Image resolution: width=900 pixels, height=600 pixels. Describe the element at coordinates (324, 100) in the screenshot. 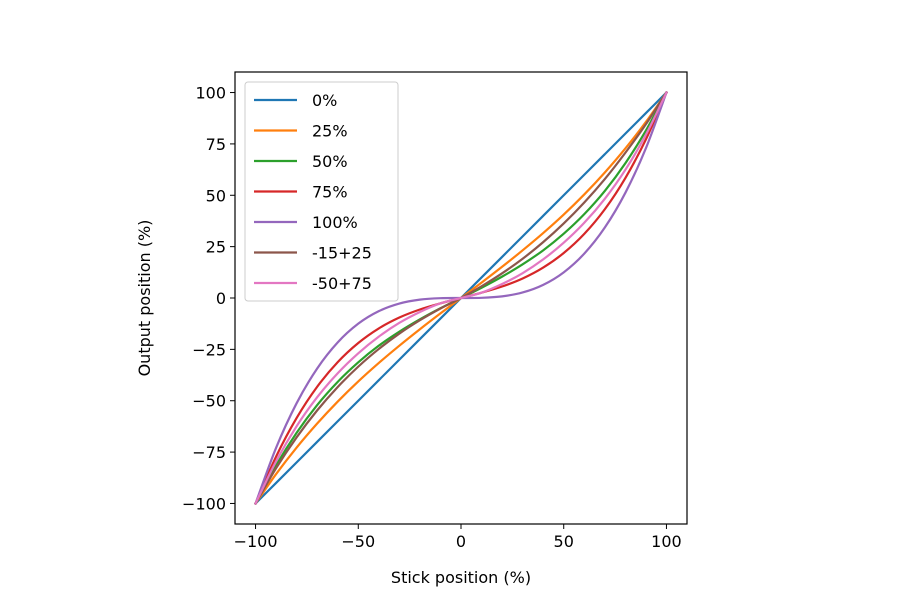

I see `legend-label-0: 0%` at that location.